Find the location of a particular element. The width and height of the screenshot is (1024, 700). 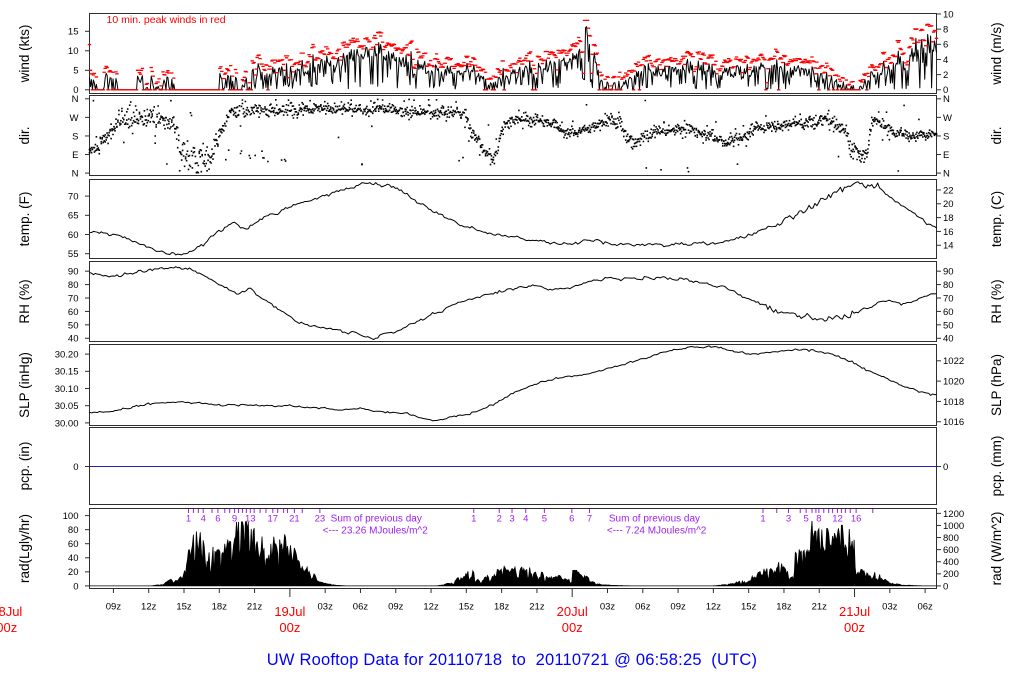

dir-ytick-label-right: E is located at coordinates (946, 155).